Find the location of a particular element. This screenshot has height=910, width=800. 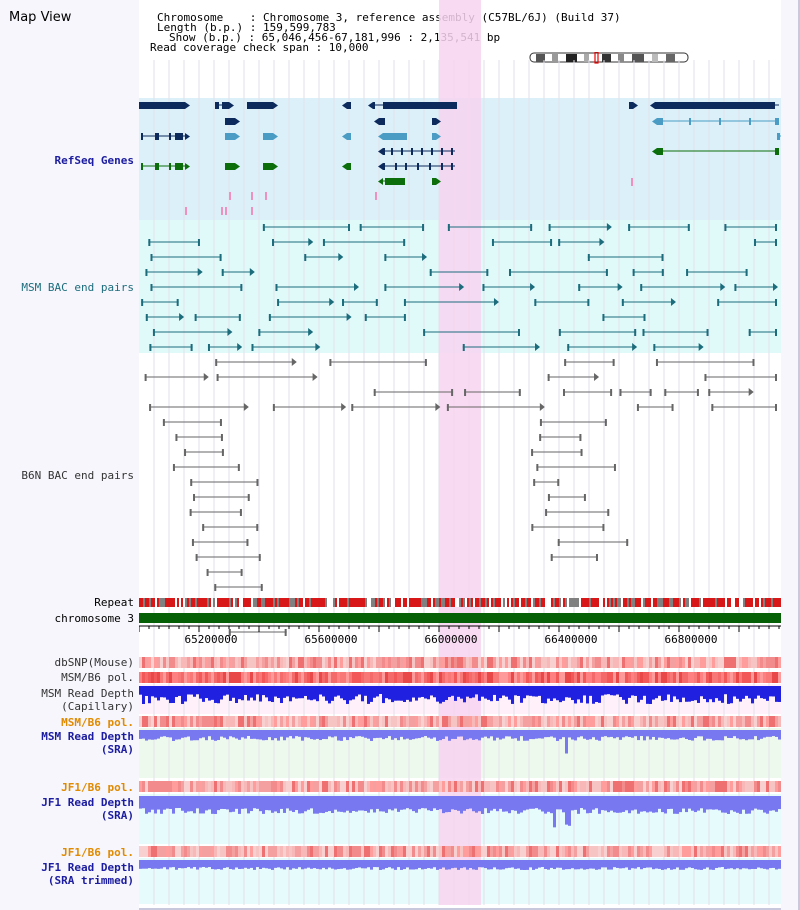

track-label-jf1-read-depth-trim: JF1 Read Depth is located at coordinates (87, 867).